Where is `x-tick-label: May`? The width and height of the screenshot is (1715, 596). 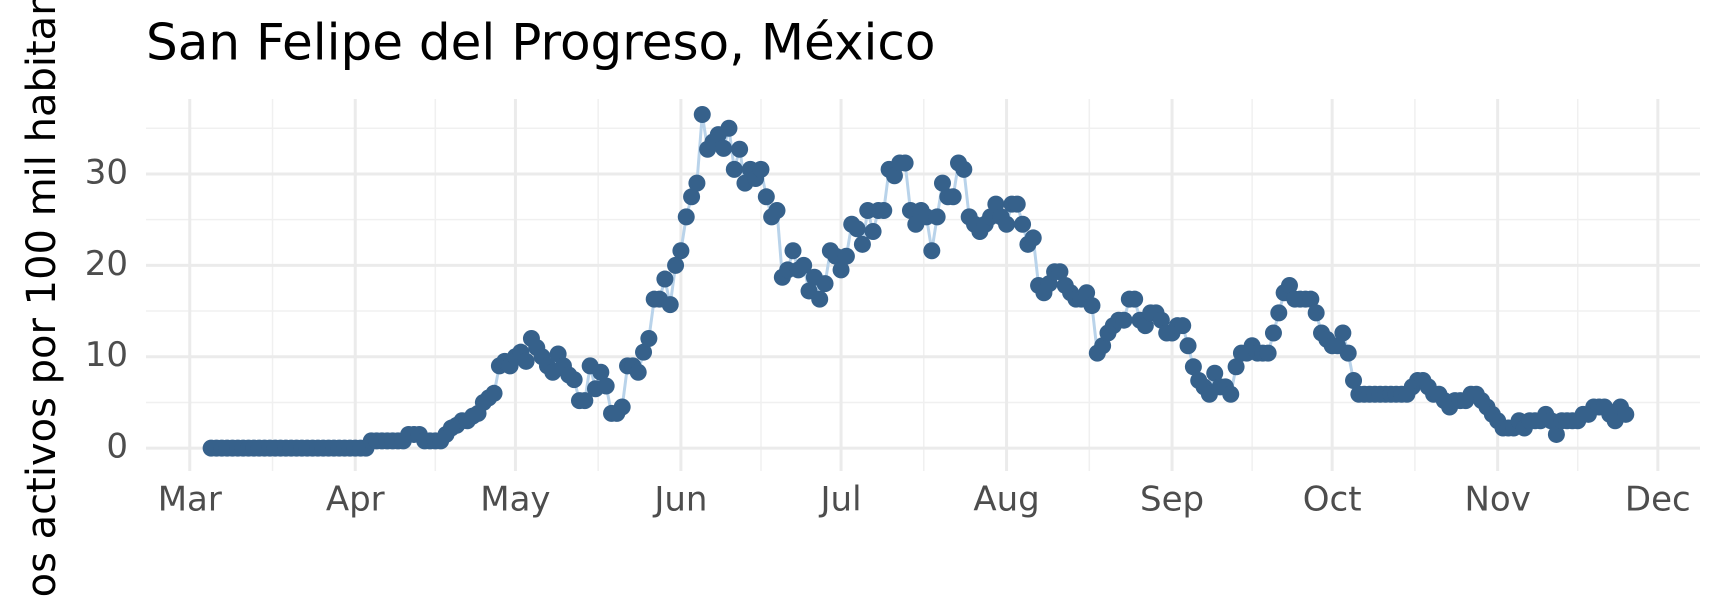
x-tick-label: May is located at coordinates (515, 500).